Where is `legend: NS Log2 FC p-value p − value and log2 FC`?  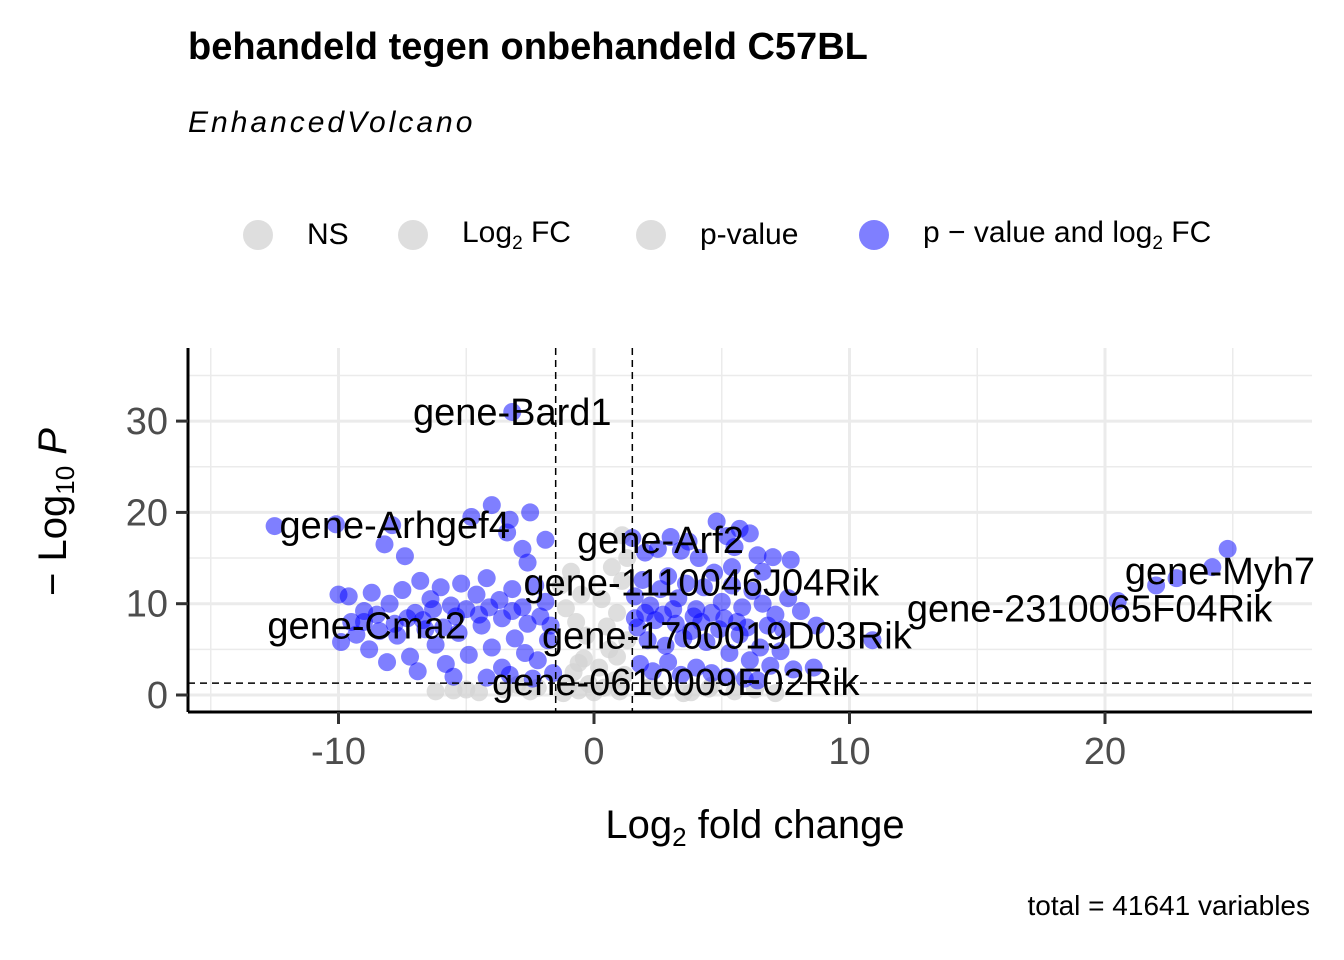 legend: NS Log2 FC p-value p − value and log2 FC is located at coordinates (672, 235).